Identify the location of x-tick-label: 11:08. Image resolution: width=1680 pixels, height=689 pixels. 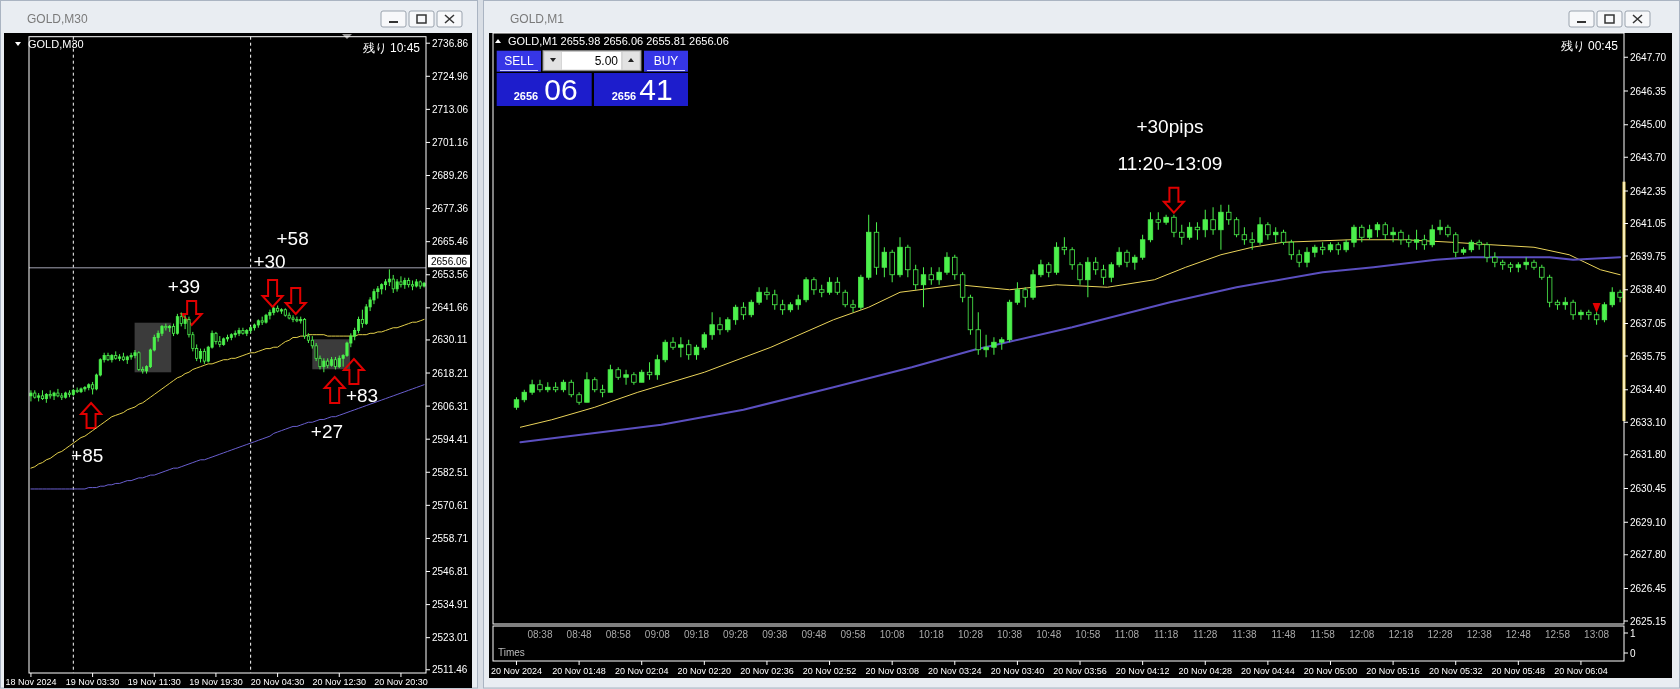
(1127, 634).